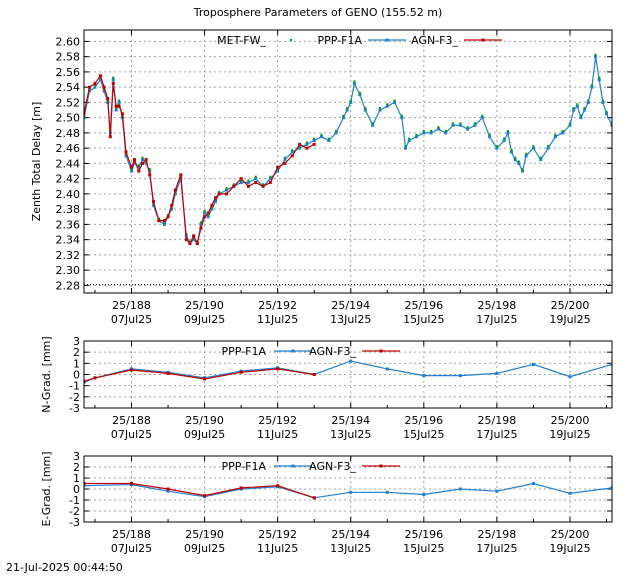  What do you see at coordinates (76, 456) in the screenshot?
I see `y-tick-label: 3` at bounding box center [76, 456].